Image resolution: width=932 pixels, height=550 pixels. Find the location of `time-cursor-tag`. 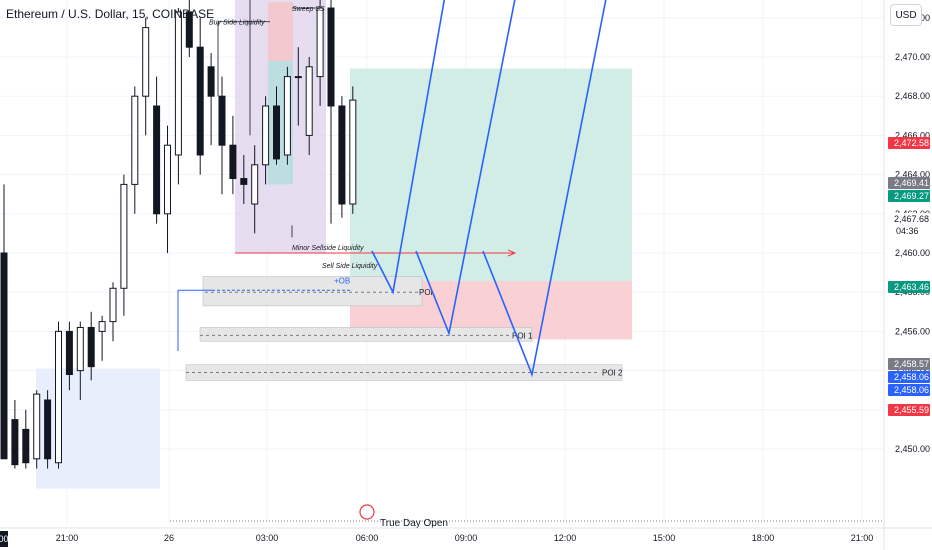

time-cursor-tag is located at coordinates (4, 539).